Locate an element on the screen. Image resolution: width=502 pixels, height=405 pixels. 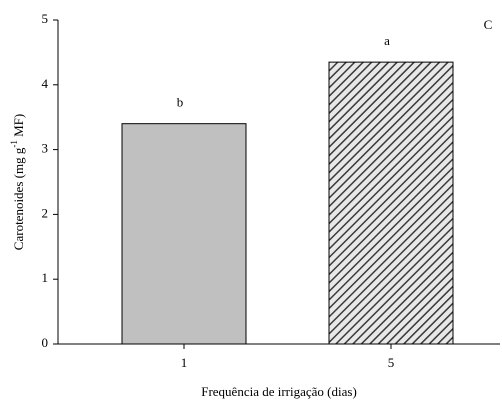
significance-letter: a is located at coordinates (387, 40).